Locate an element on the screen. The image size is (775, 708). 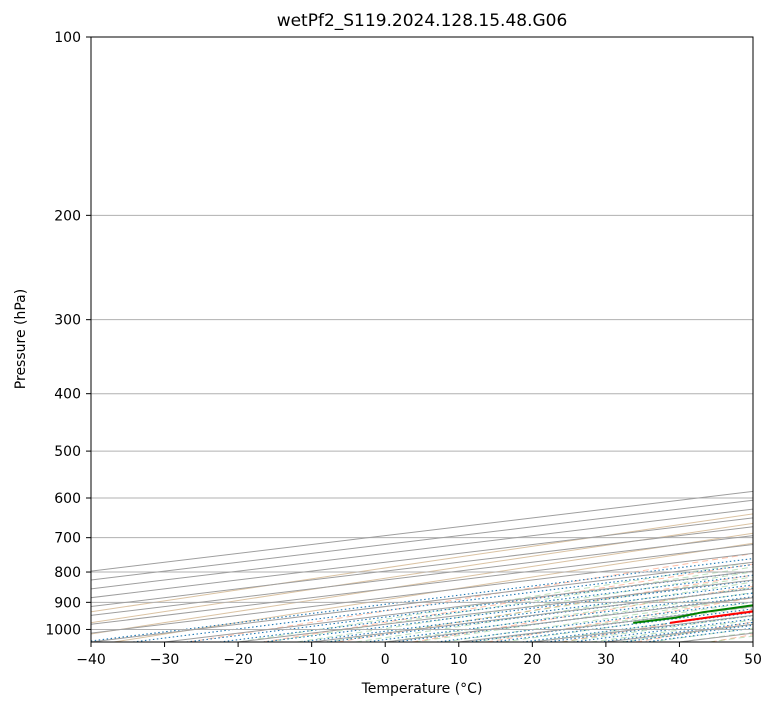
moist-adiabats is located at coordinates (495, 601).